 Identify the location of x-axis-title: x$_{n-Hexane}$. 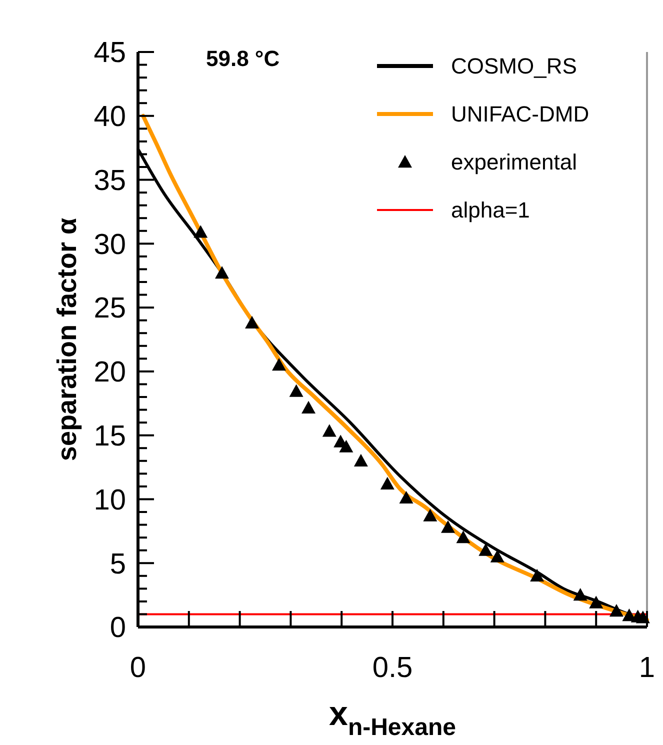
(392, 718).